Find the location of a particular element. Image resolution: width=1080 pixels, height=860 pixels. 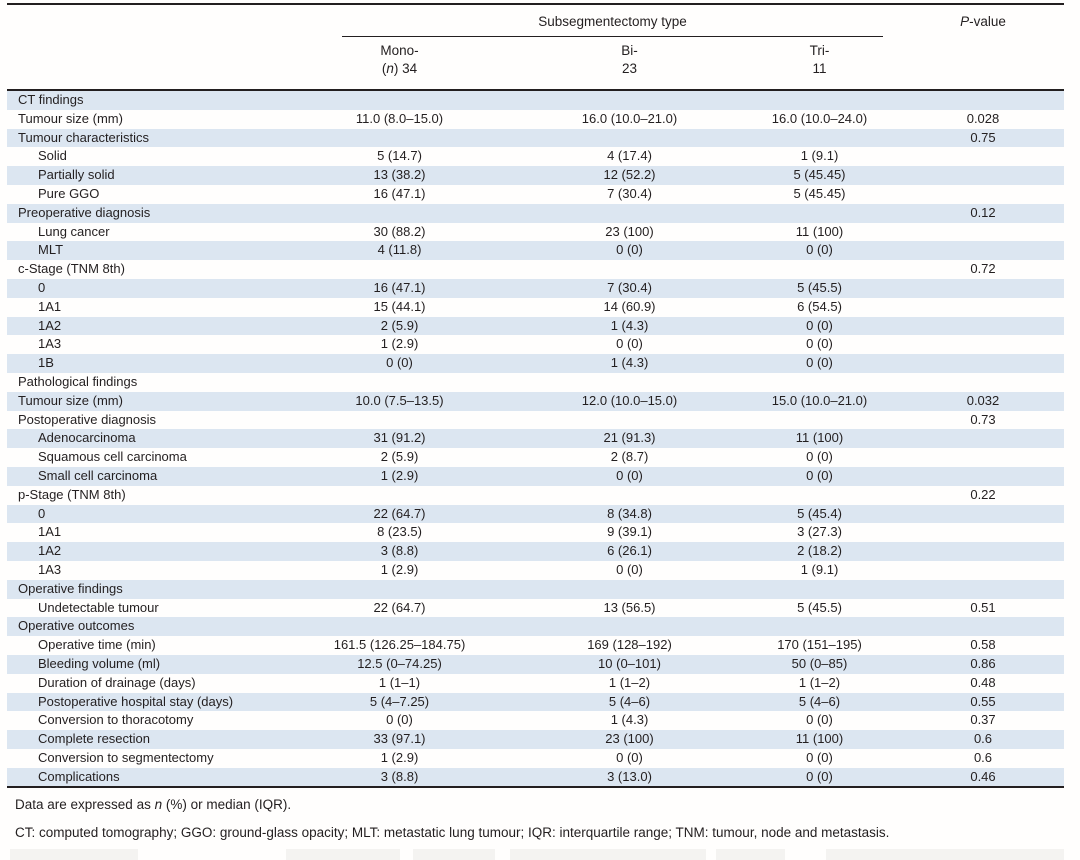

row-label: 1A3 is located at coordinates (50, 344).